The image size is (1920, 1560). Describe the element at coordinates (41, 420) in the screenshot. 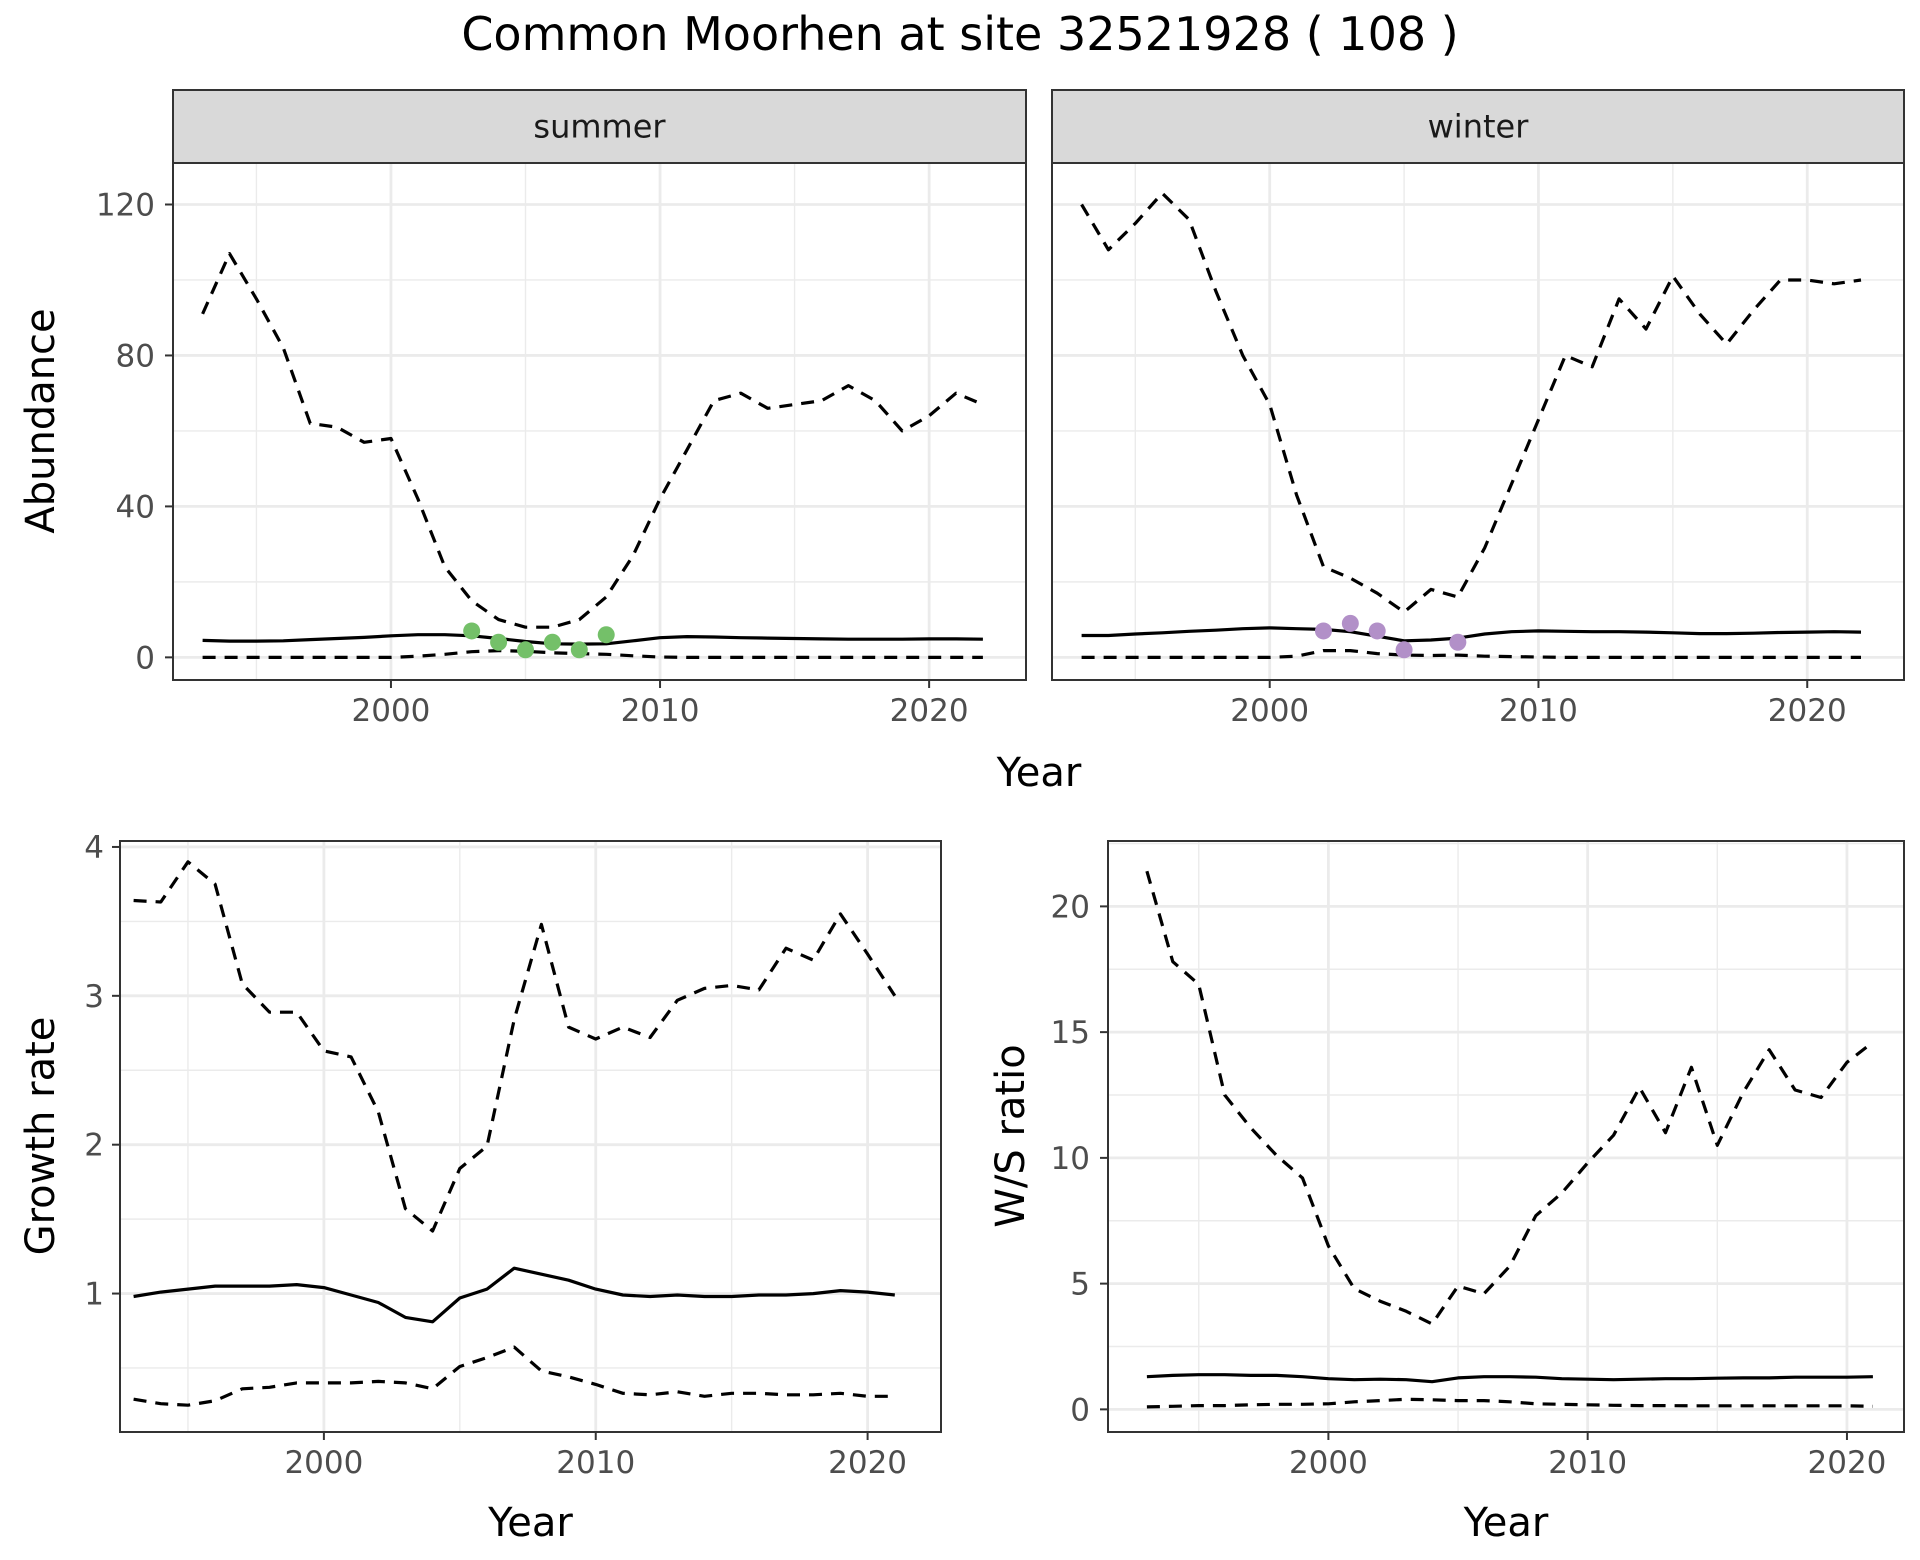

I see `y-axis-title: Abundance` at that location.